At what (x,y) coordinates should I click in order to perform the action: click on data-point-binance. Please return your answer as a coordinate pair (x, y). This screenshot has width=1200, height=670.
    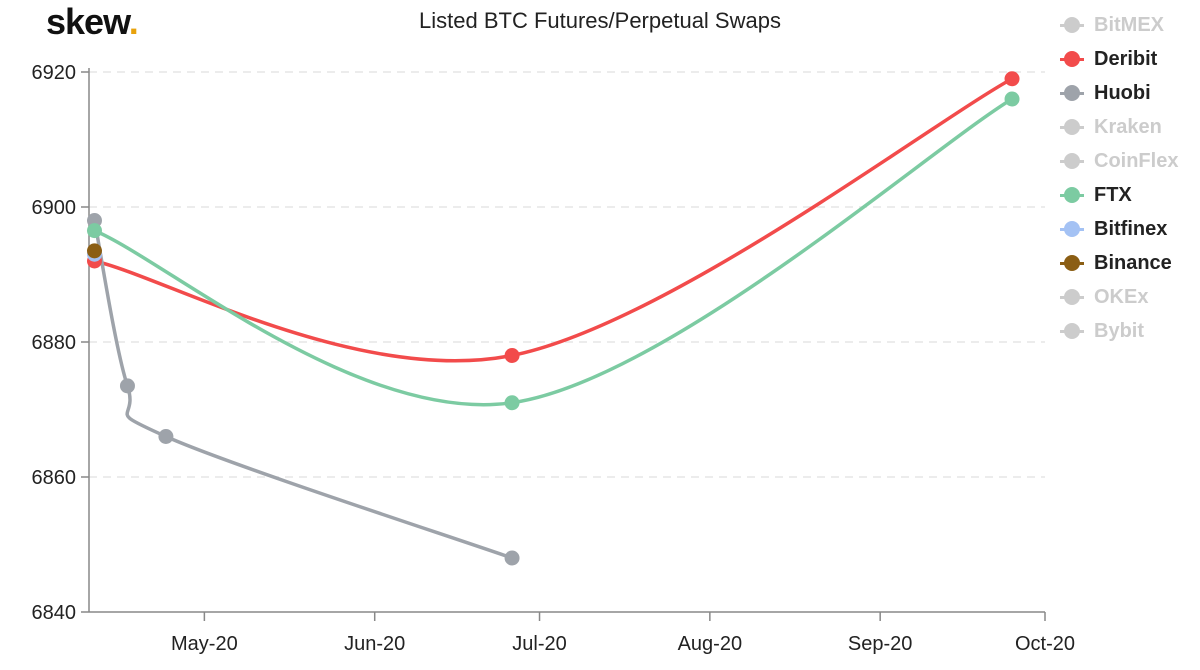
    Looking at the image, I should click on (94, 251).